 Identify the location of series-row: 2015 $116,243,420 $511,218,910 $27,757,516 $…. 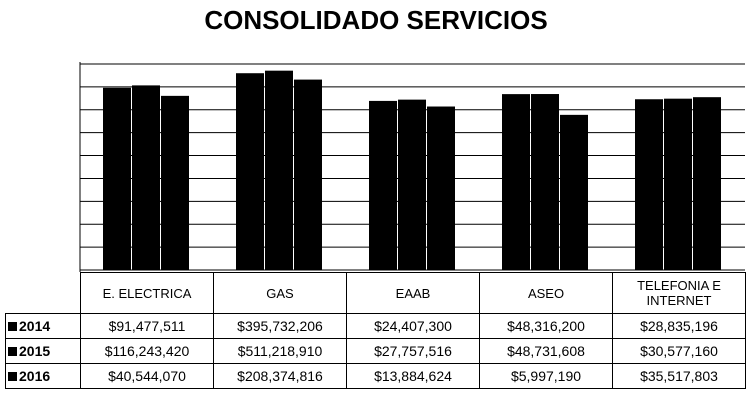
(375, 351).